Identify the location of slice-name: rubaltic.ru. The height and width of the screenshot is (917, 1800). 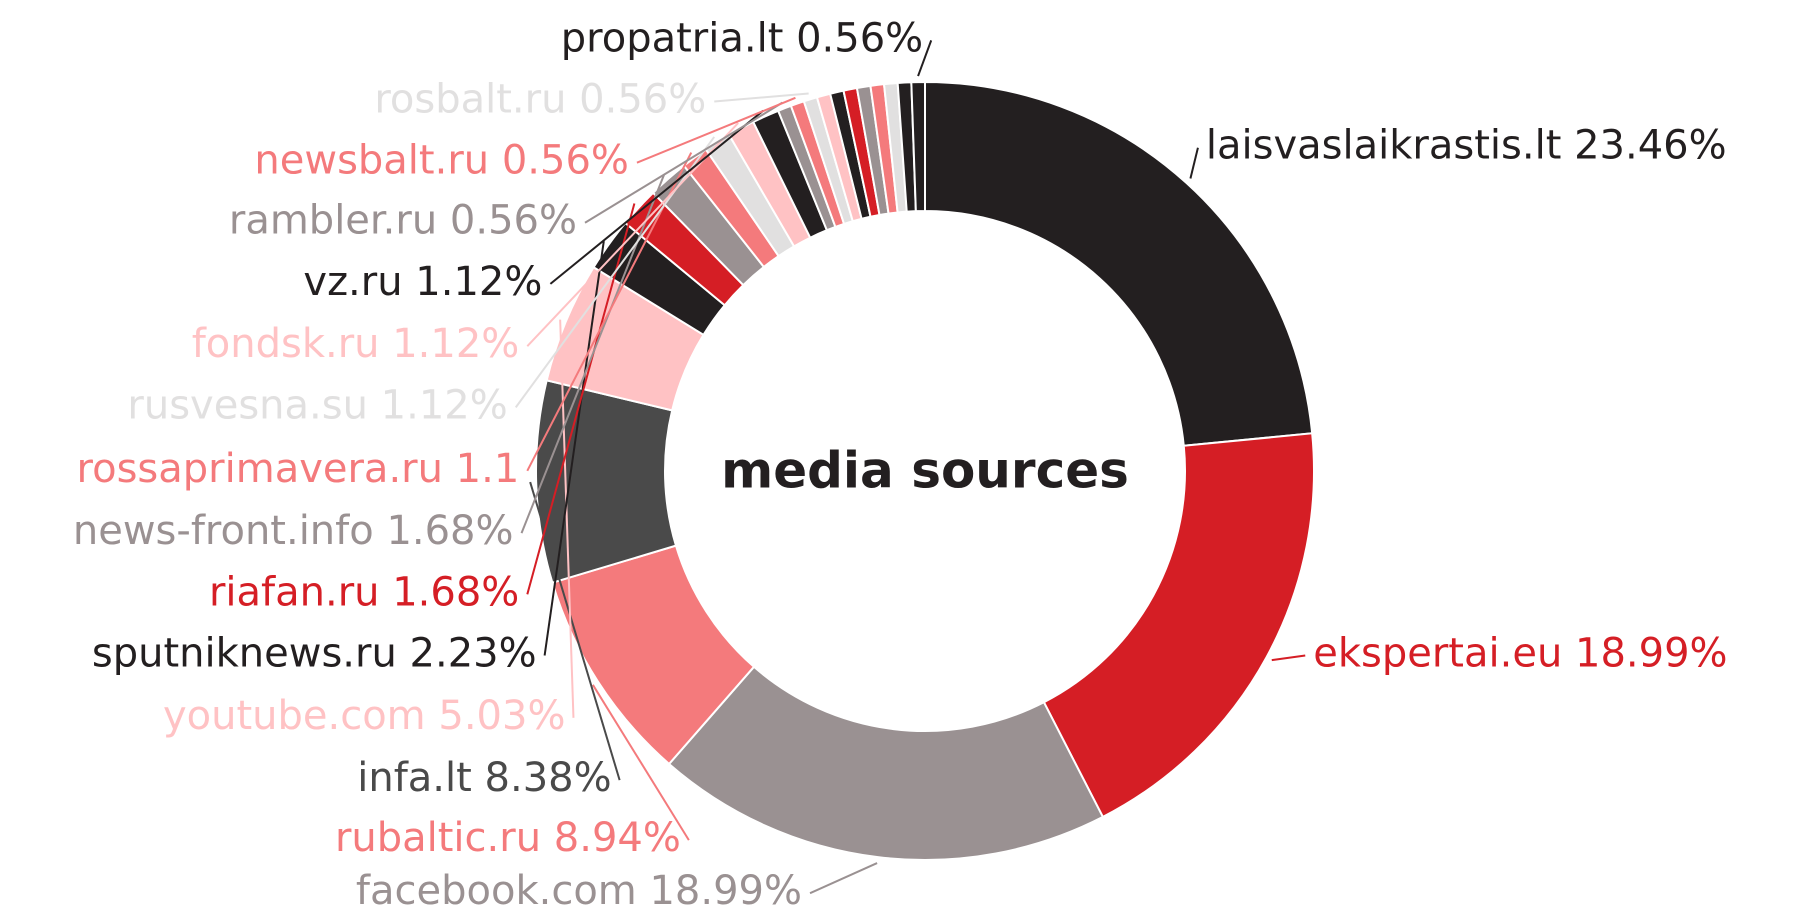
(438, 838).